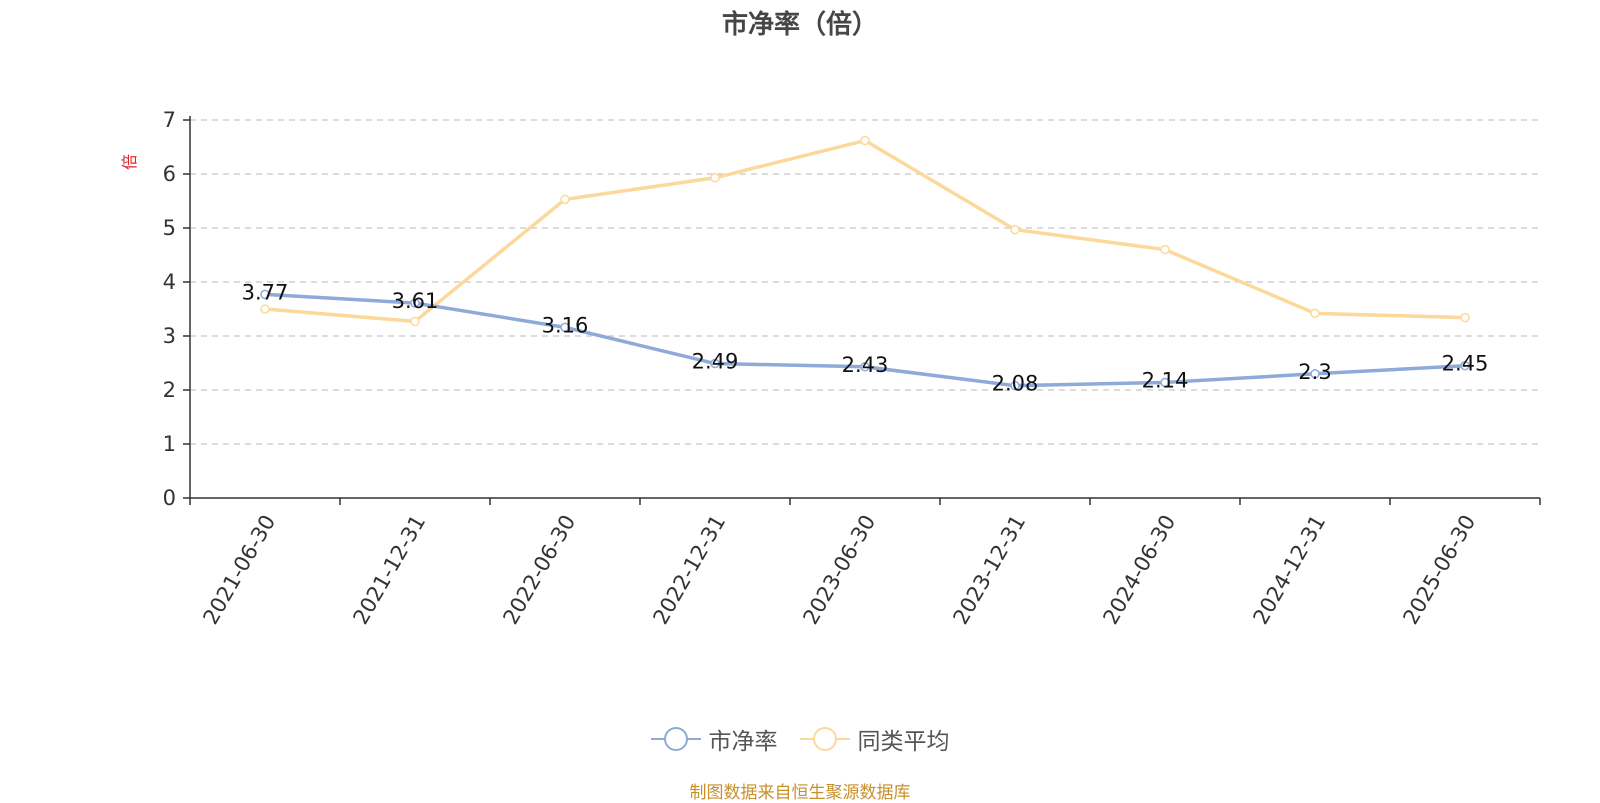 Image resolution: width=1600 pixels, height=803 pixels. What do you see at coordinates (169, 498) in the screenshot?
I see `y-tick-label: 0` at bounding box center [169, 498].